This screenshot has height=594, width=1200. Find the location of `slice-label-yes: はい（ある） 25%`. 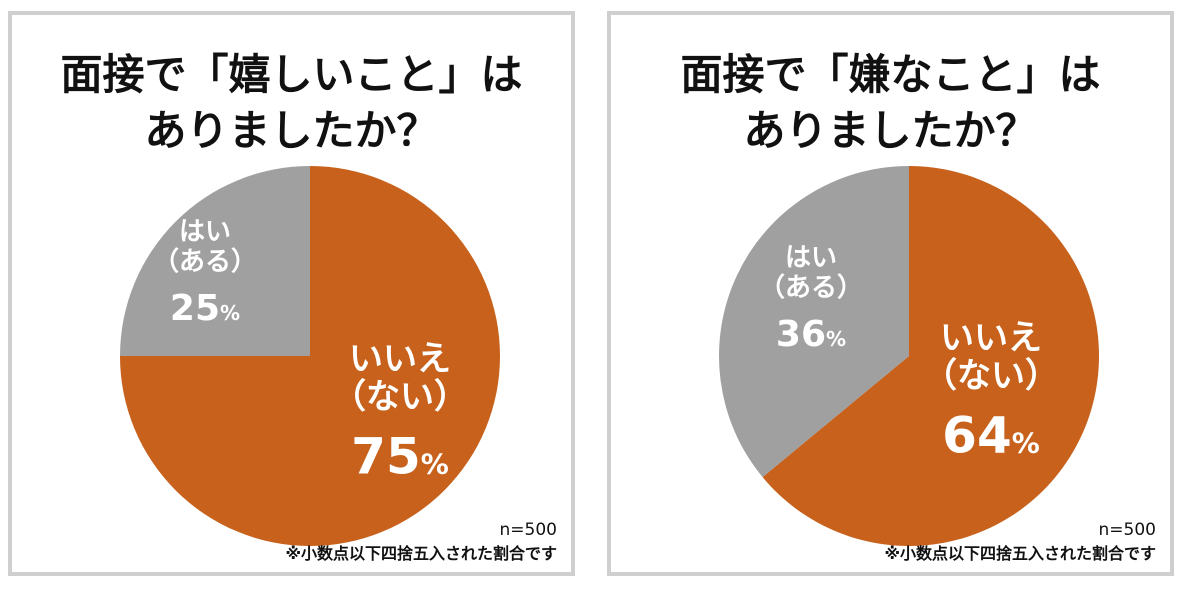

slice-label-yes: はい（ある） 25% is located at coordinates (205, 273).